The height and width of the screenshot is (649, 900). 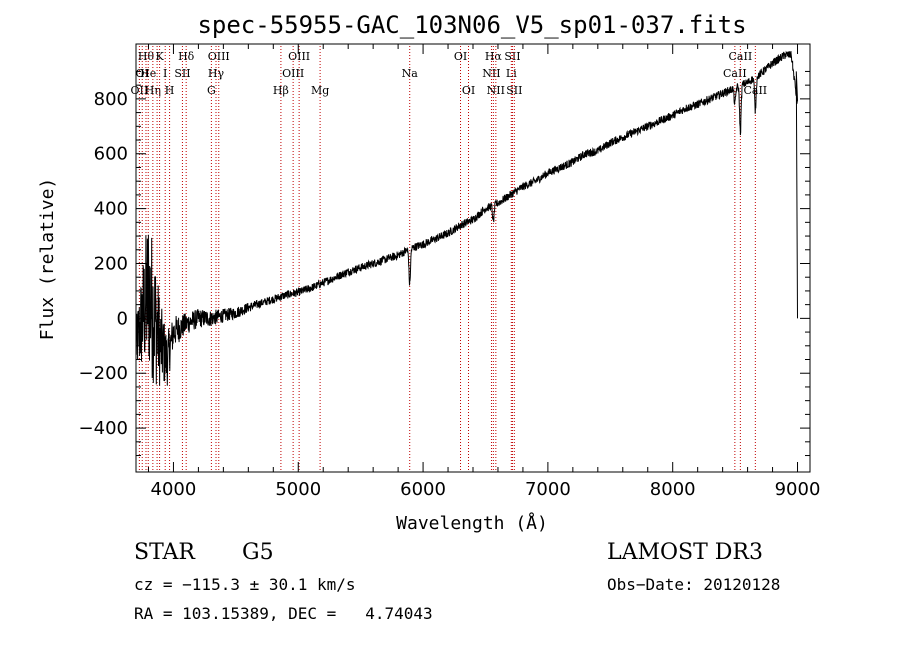 What do you see at coordinates (511, 73) in the screenshot?
I see `line-marker-label: Li` at bounding box center [511, 73].